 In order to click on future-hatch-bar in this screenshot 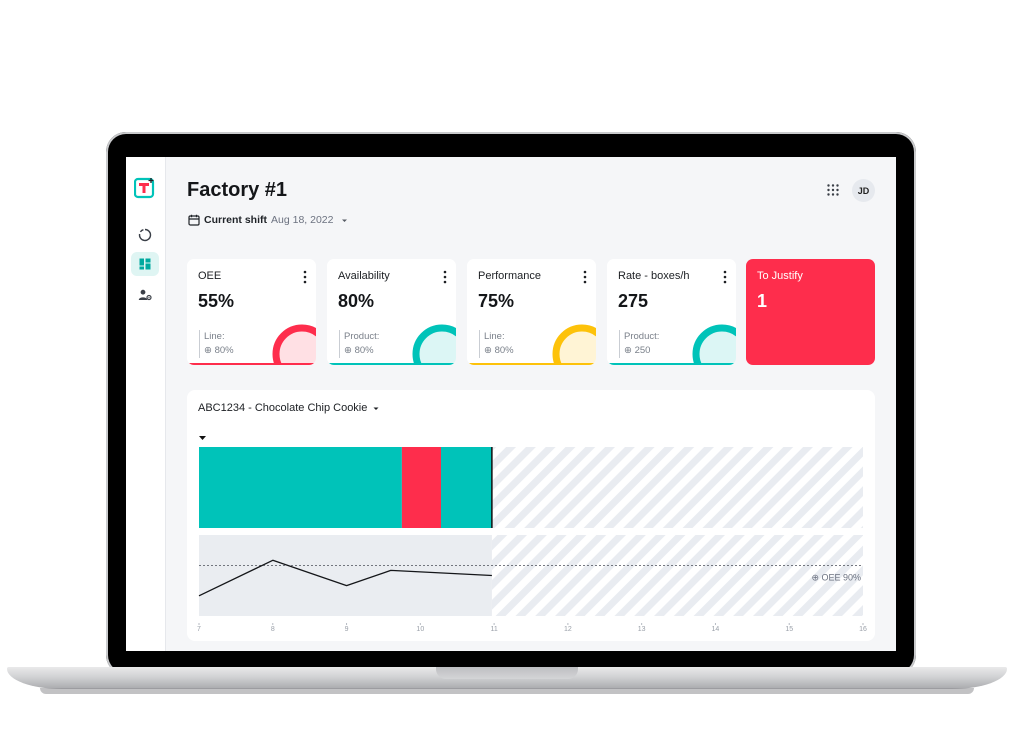, I will do `click(677, 487)`.